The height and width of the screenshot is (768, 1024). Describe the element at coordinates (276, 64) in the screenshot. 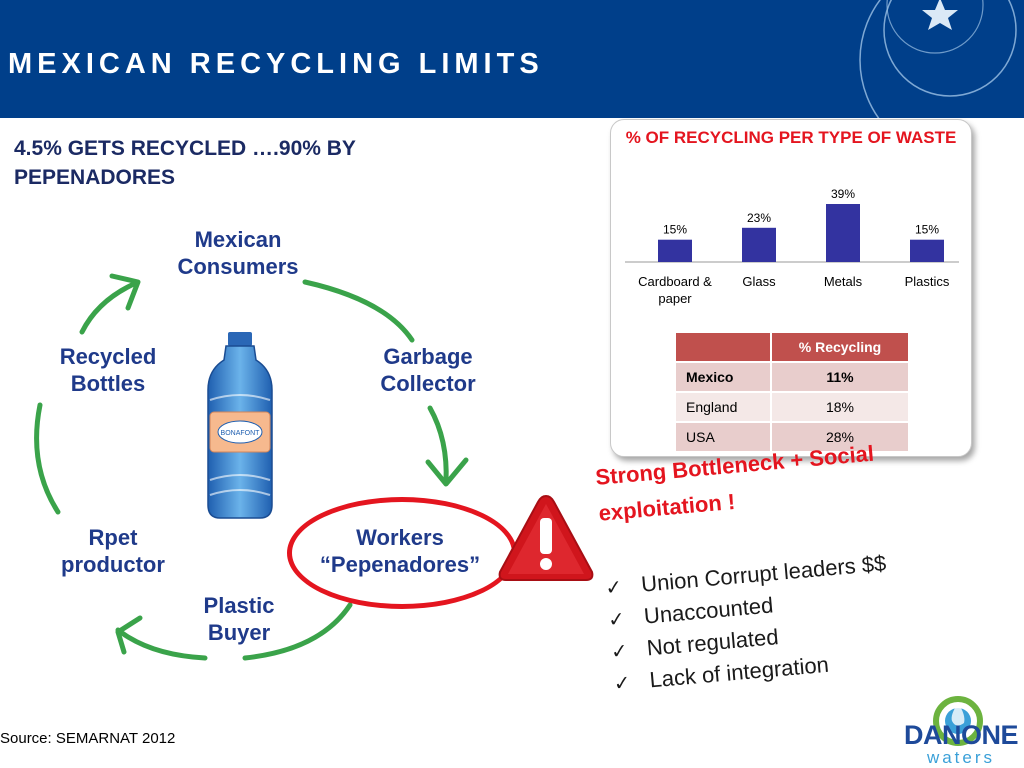

I see `page-title: MEXICAN RECYCLING LIMITS` at that location.